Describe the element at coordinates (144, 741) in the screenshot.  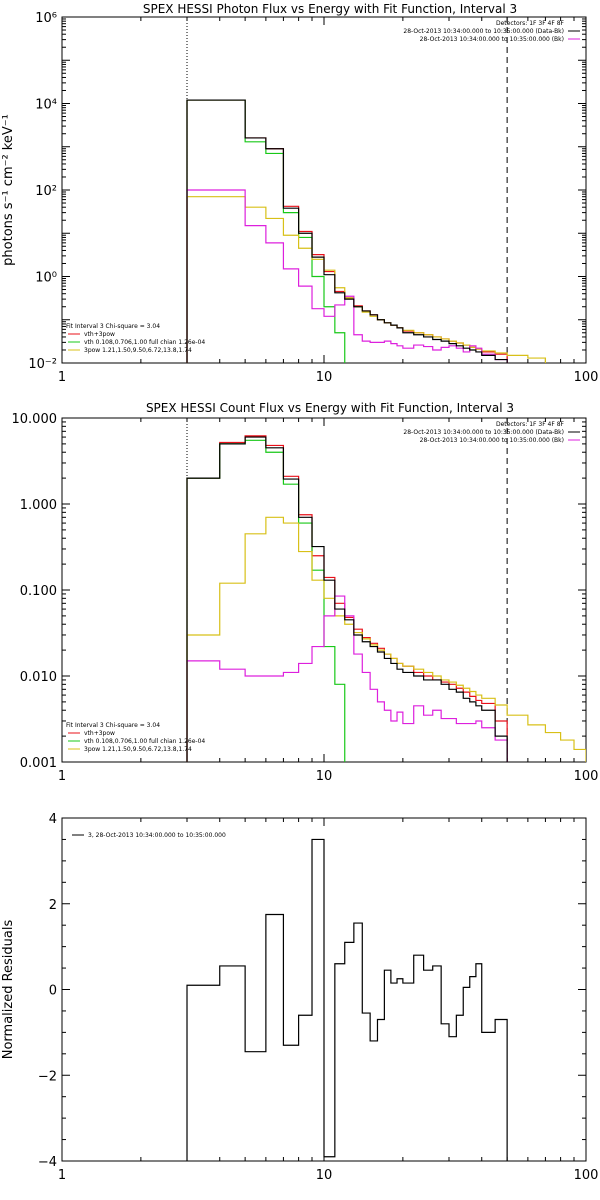
I see `count-flux-legend-left-text: vth 0.108,0.706,1.00 full chian 1.26e-04` at that location.